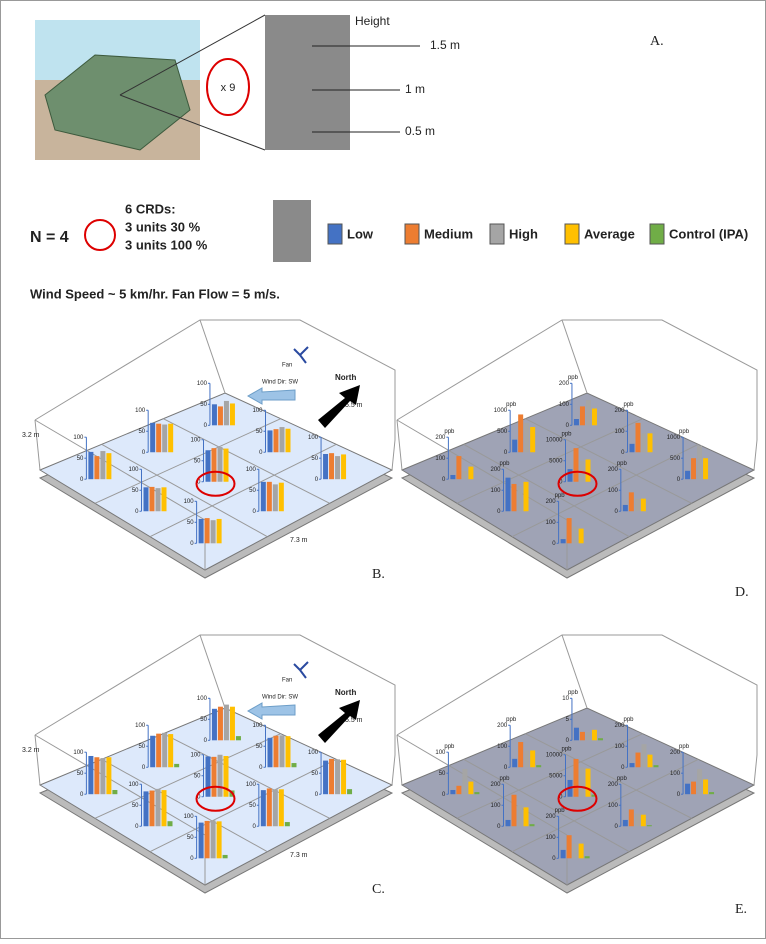 This screenshot has width=766, height=944. What do you see at coordinates (372, 21) in the screenshot?
I see `height-title: Height` at bounding box center [372, 21].